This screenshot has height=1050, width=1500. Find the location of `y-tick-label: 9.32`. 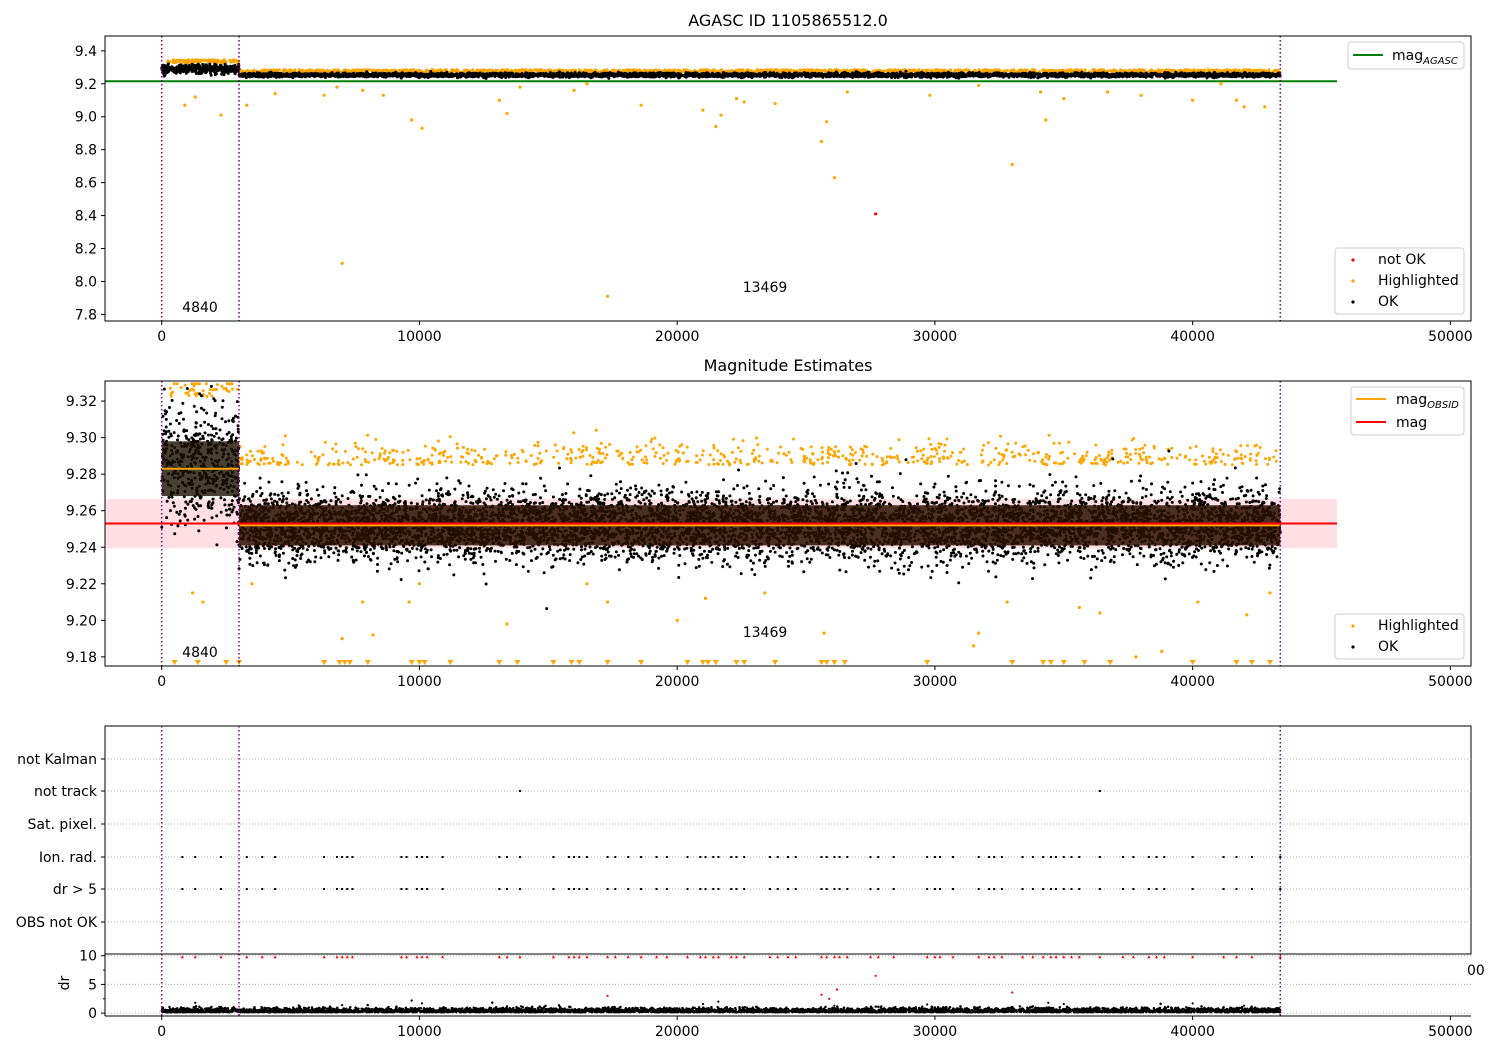

y-tick-label: 9.32 is located at coordinates (81, 402).